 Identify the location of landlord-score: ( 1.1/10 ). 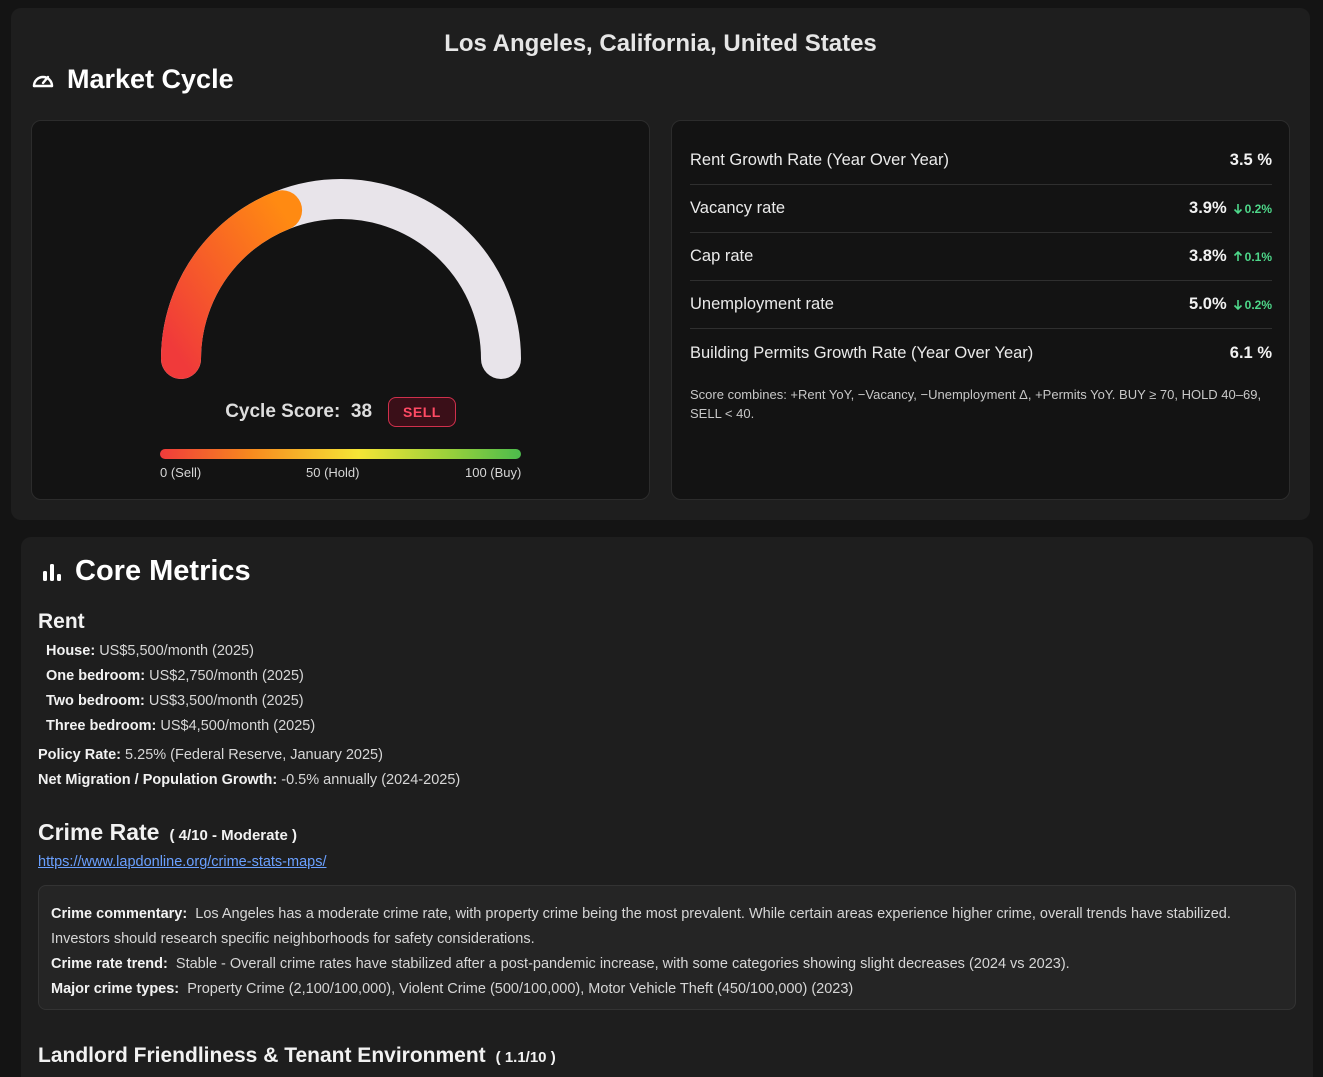
(525, 1057).